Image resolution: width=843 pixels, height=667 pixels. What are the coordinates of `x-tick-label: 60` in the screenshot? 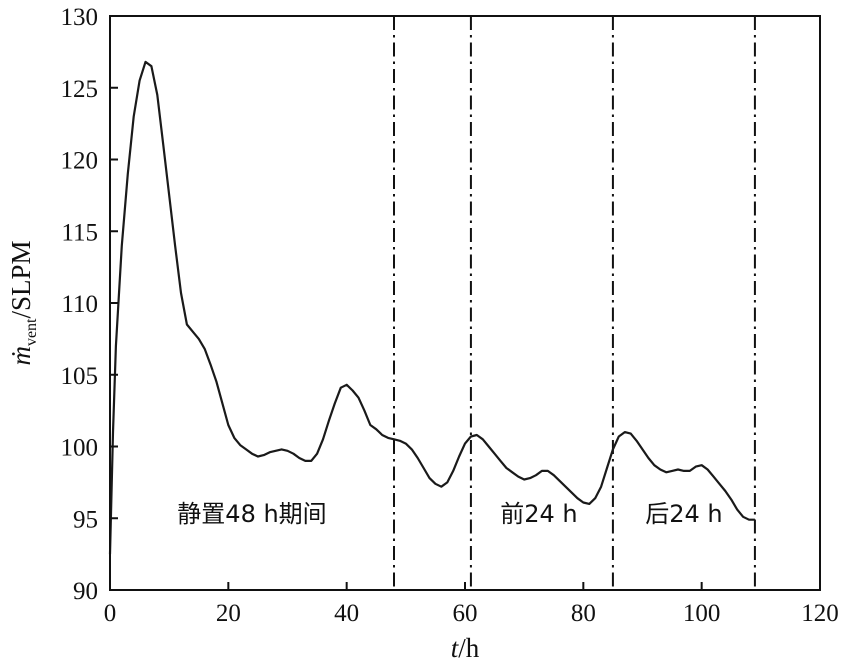 It's located at (465, 613).